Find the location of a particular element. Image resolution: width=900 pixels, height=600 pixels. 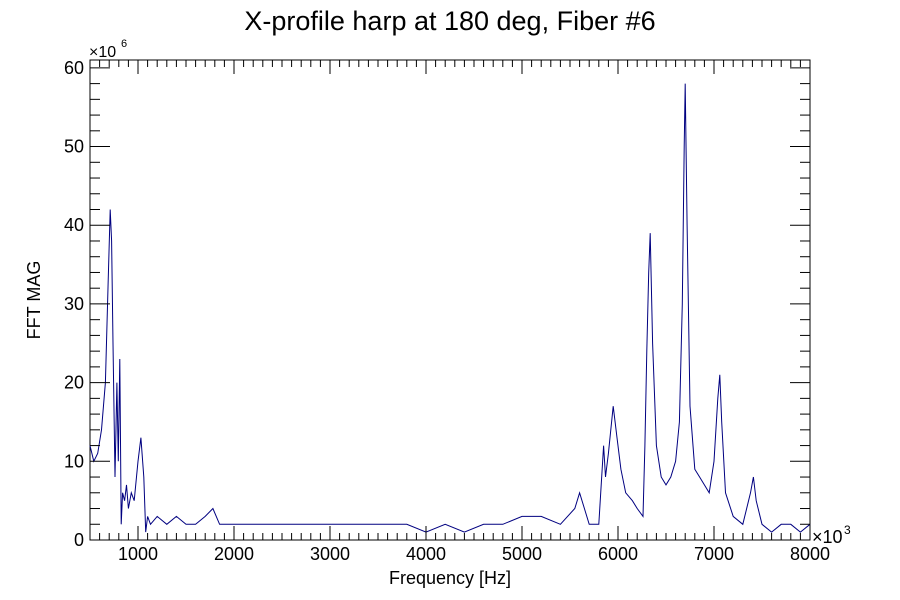

y-tick-label: 60 is located at coordinates (74, 68).